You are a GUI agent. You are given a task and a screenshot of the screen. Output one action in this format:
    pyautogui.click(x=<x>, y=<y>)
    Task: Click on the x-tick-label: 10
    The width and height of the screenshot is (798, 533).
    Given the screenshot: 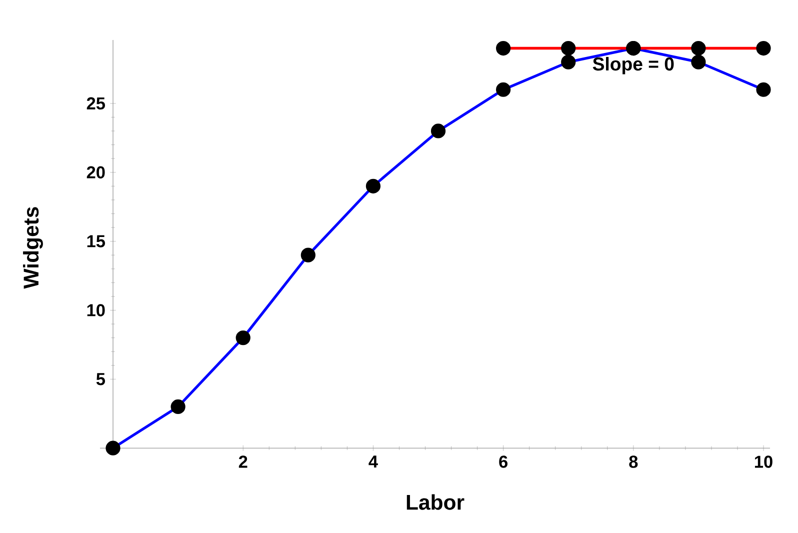 What is the action you would take?
    pyautogui.click(x=763, y=462)
    